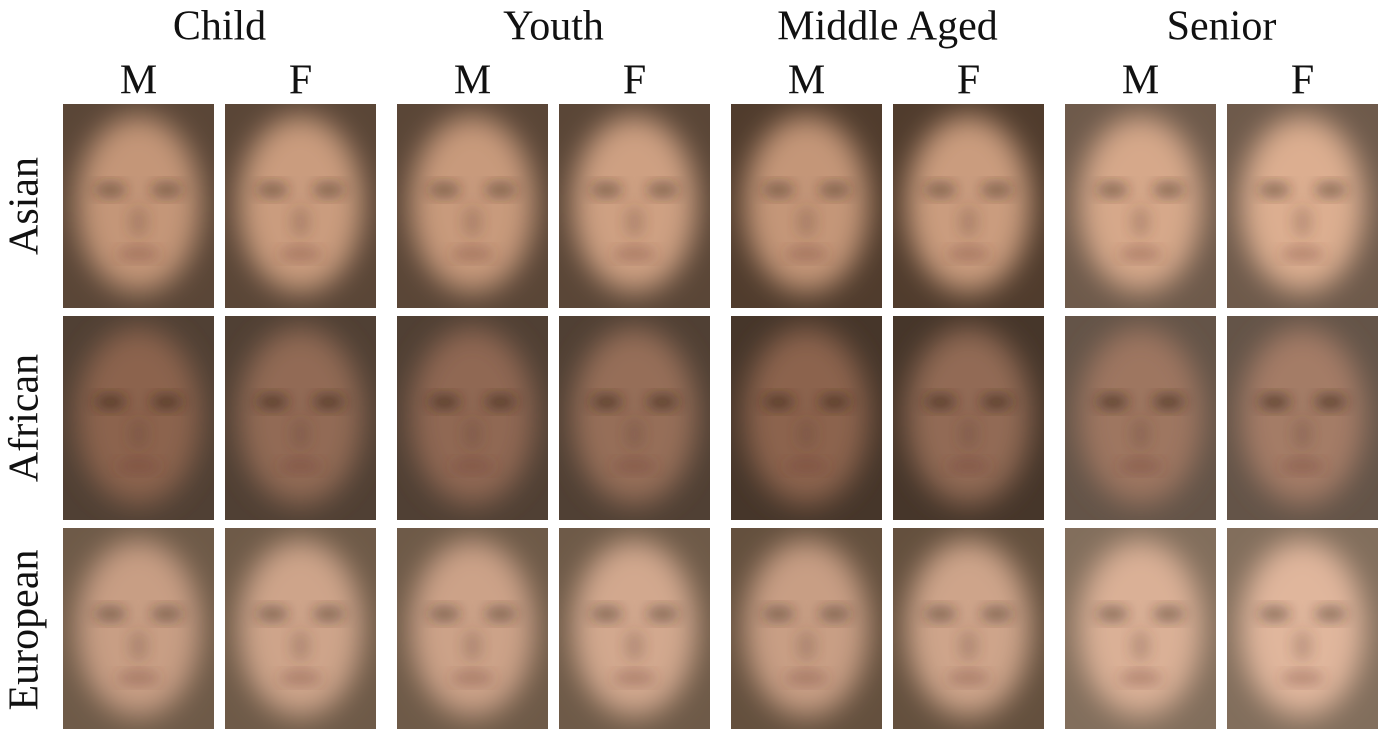 The width and height of the screenshot is (1382, 729). What do you see at coordinates (25, 418) in the screenshot?
I see `ethnicity-label: African` at bounding box center [25, 418].